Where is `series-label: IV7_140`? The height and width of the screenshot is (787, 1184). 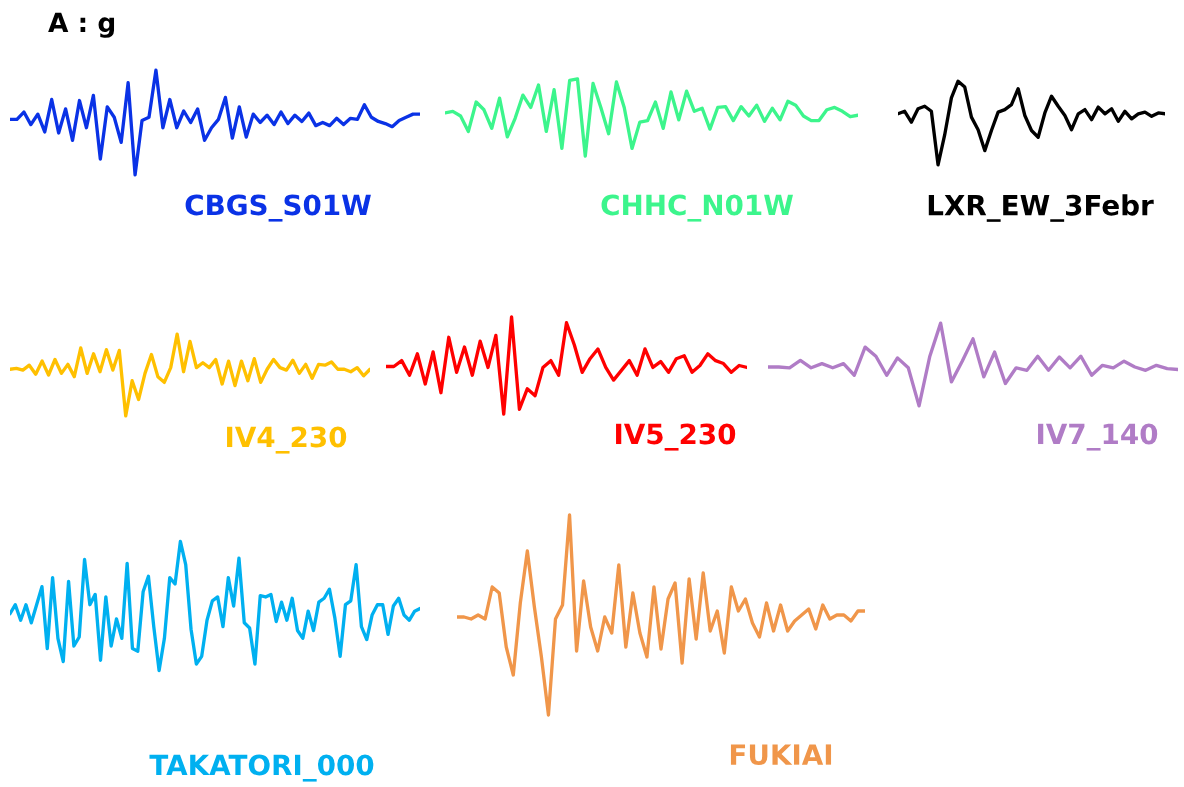
series-label: IV7_140 is located at coordinates (1098, 437).